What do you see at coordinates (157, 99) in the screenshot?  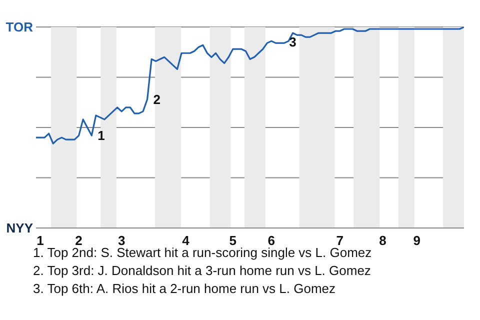 I see `annotation: 2` at bounding box center [157, 99].